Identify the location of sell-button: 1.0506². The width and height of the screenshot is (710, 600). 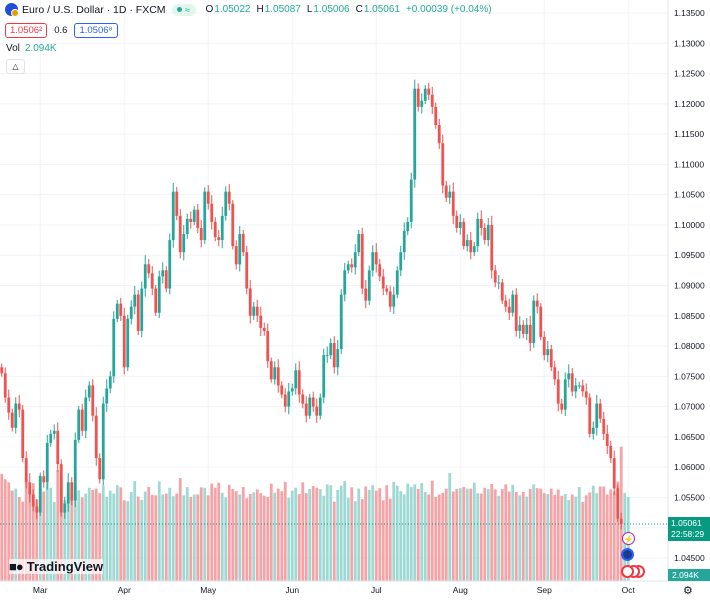
(26, 30).